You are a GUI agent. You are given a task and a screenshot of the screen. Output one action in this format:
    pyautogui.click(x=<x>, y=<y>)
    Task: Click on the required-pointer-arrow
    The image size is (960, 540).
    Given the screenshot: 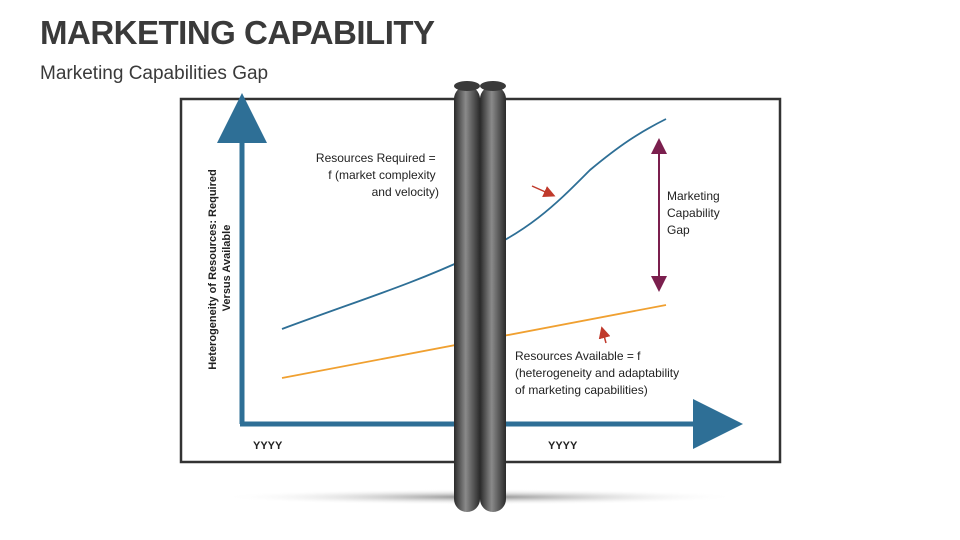 What is the action you would take?
    pyautogui.click(x=543, y=191)
    